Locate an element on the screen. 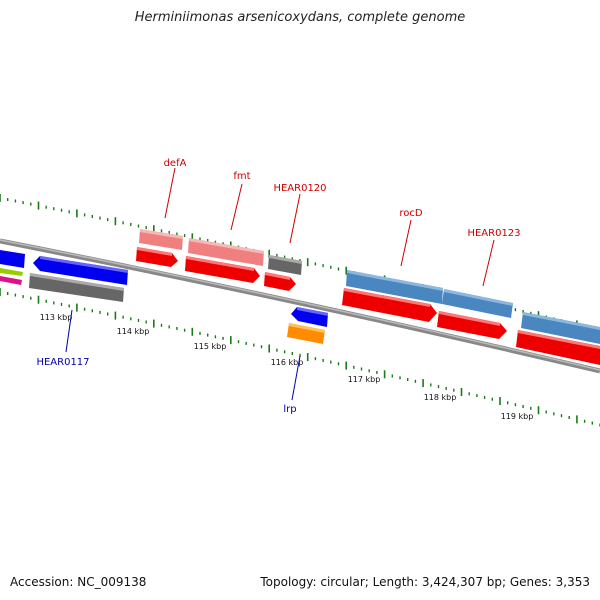 Image resolution: width=600 pixels, height=600 pixels. feature-lime-left is located at coordinates (11, 272).